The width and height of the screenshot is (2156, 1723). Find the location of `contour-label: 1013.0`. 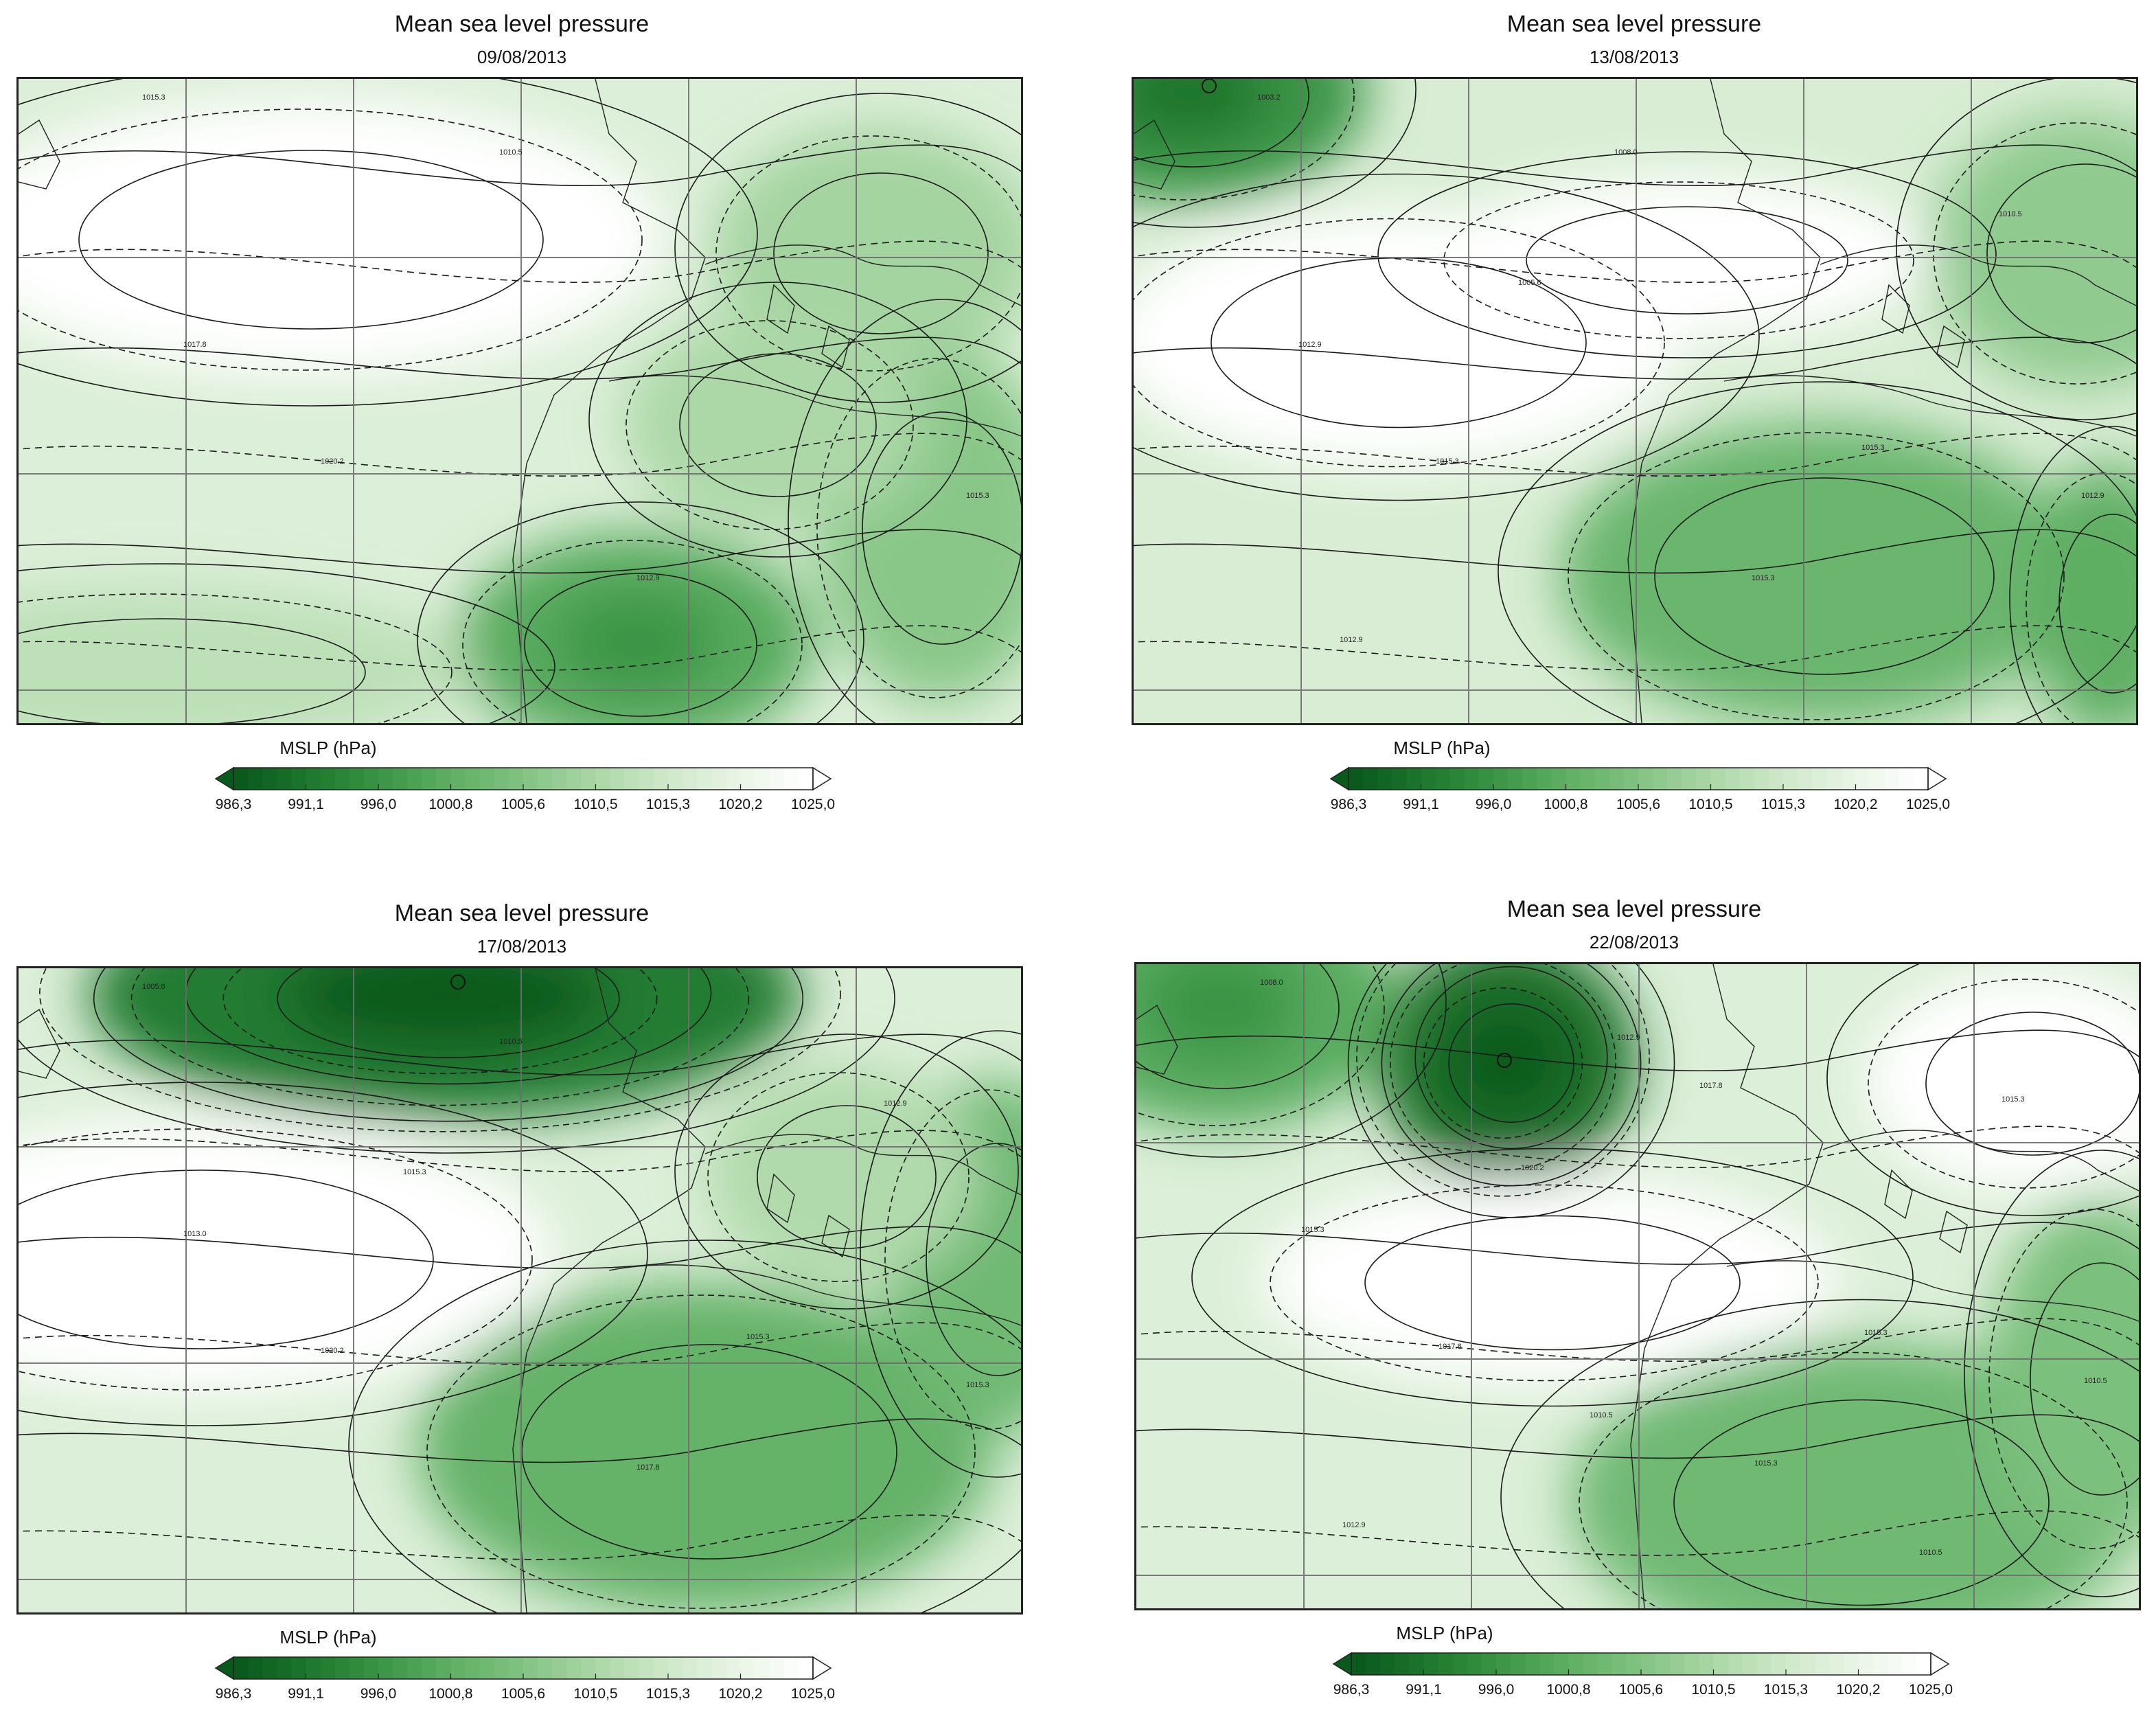

contour-label: 1013.0 is located at coordinates (195, 1234).